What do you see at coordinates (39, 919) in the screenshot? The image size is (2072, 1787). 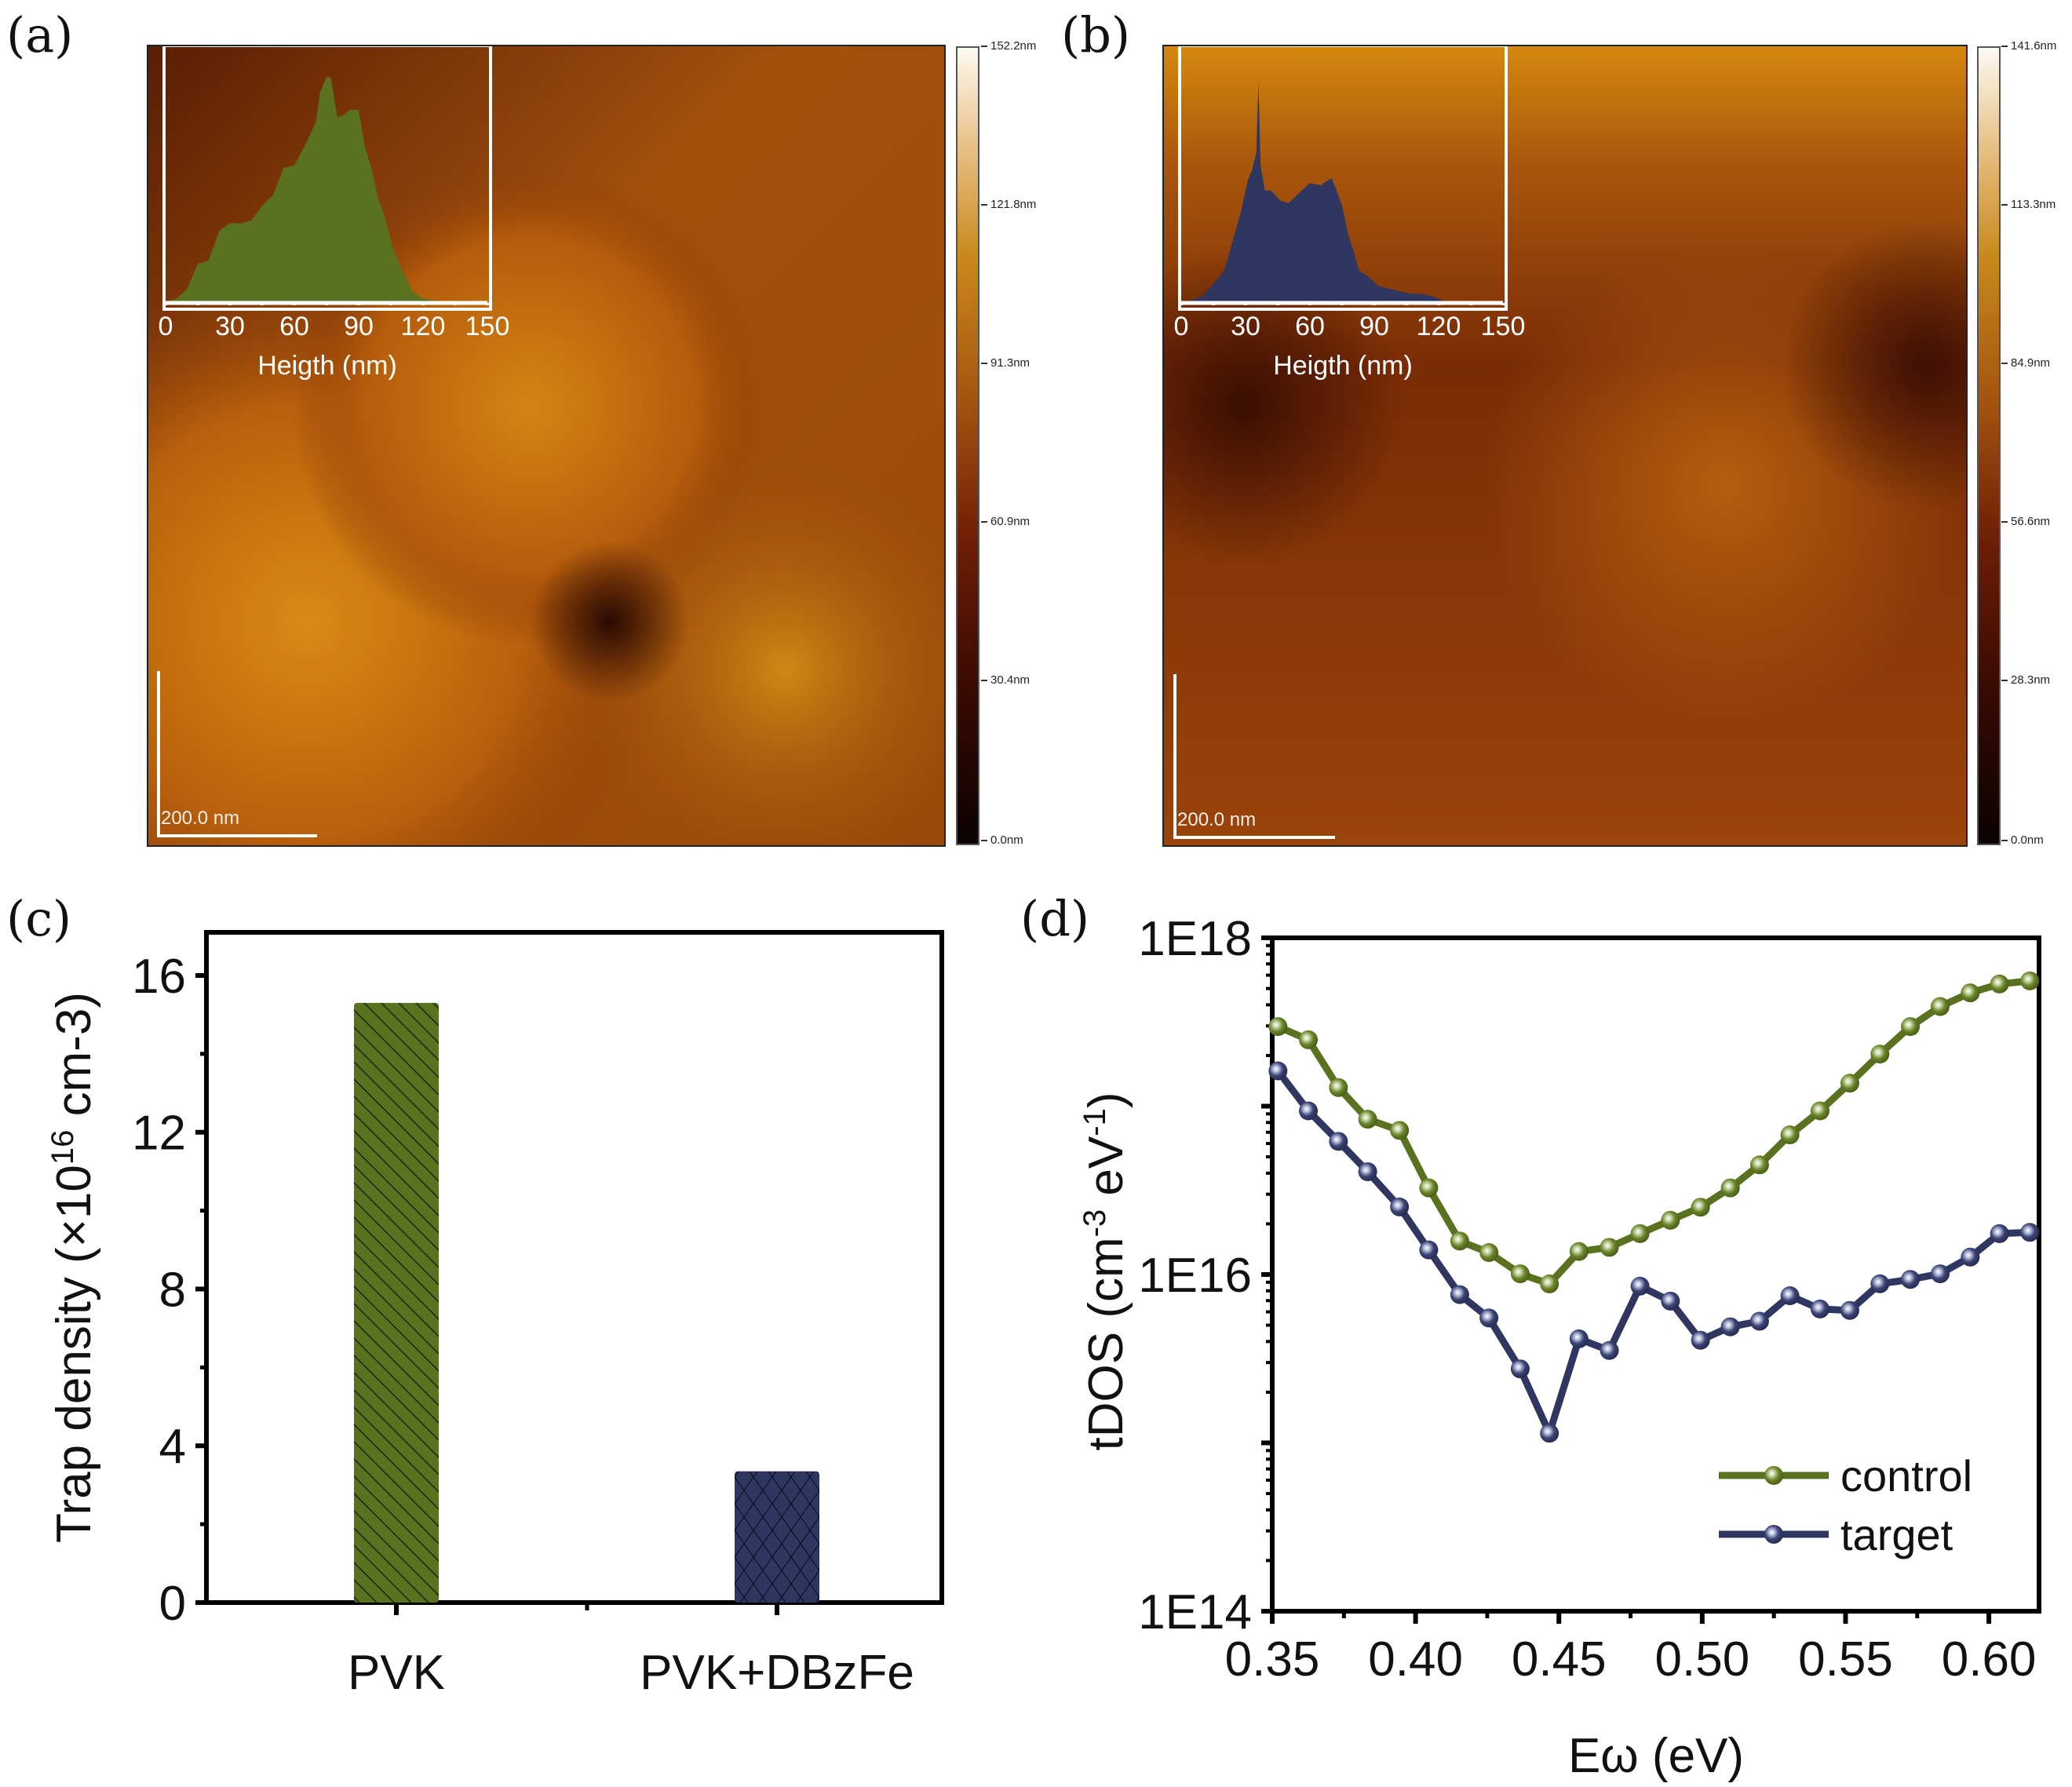 I see `panel-label-c: (c)` at bounding box center [39, 919].